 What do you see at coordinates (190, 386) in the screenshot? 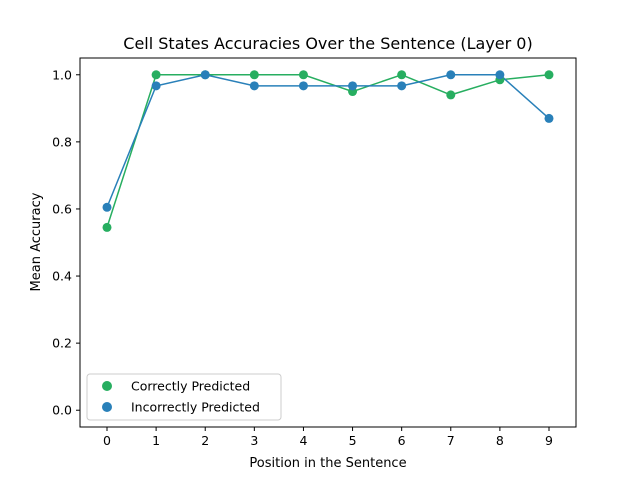
I see `legend-label-correct: Correctly Predicted` at bounding box center [190, 386].